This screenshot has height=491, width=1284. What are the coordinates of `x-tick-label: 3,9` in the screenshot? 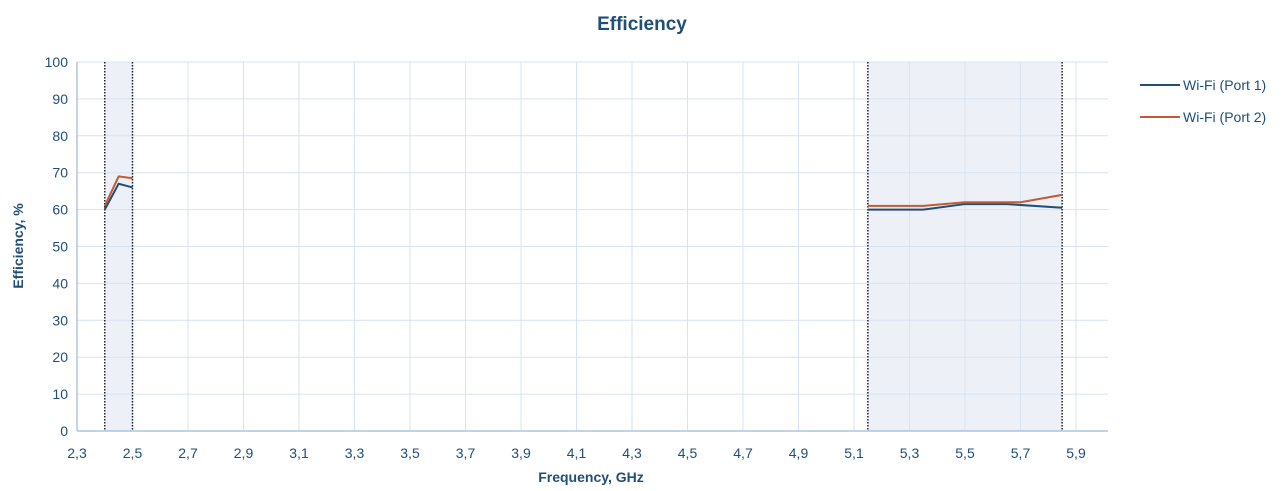 It's located at (521, 453).